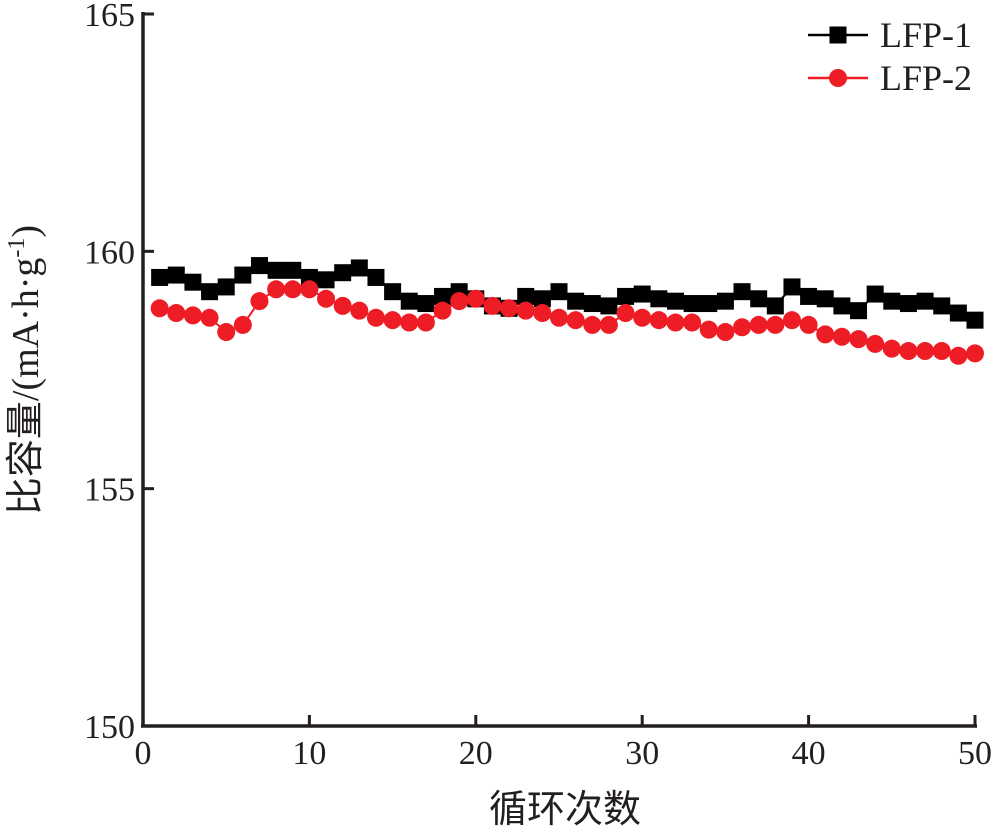  I want to click on y-axis-label: 比容量/(mA·h·g-1), so click(25, 370).